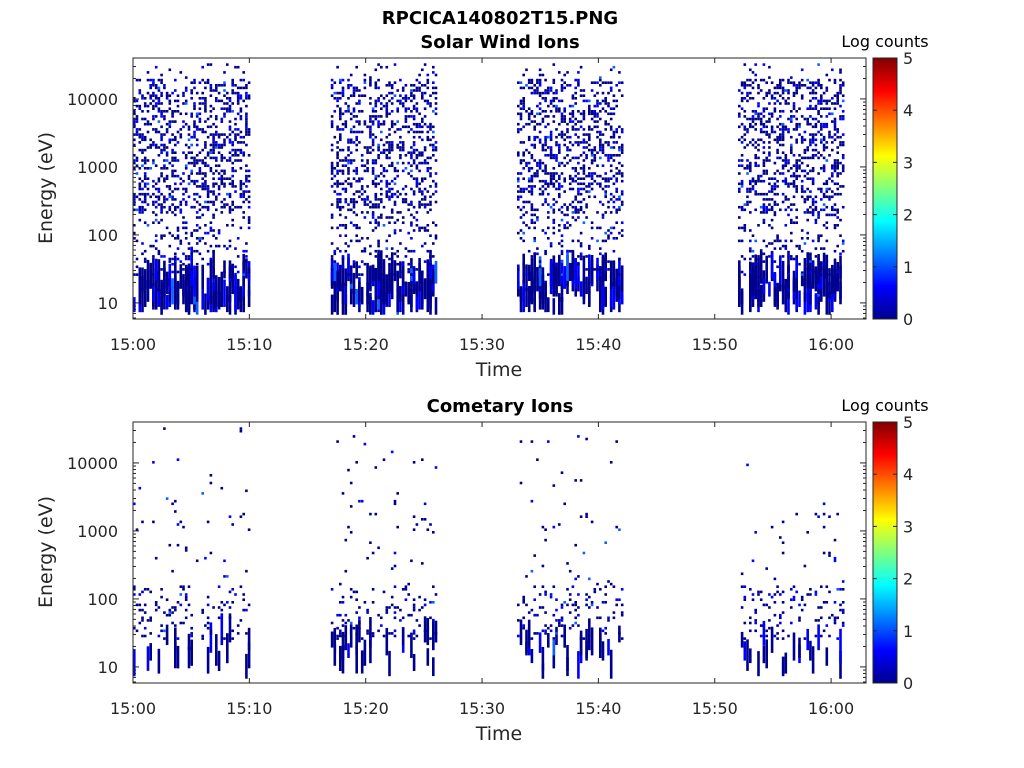 The image size is (1024, 768). What do you see at coordinates (908, 58) in the screenshot?
I see `colorbar-tick-label: 5` at bounding box center [908, 58].